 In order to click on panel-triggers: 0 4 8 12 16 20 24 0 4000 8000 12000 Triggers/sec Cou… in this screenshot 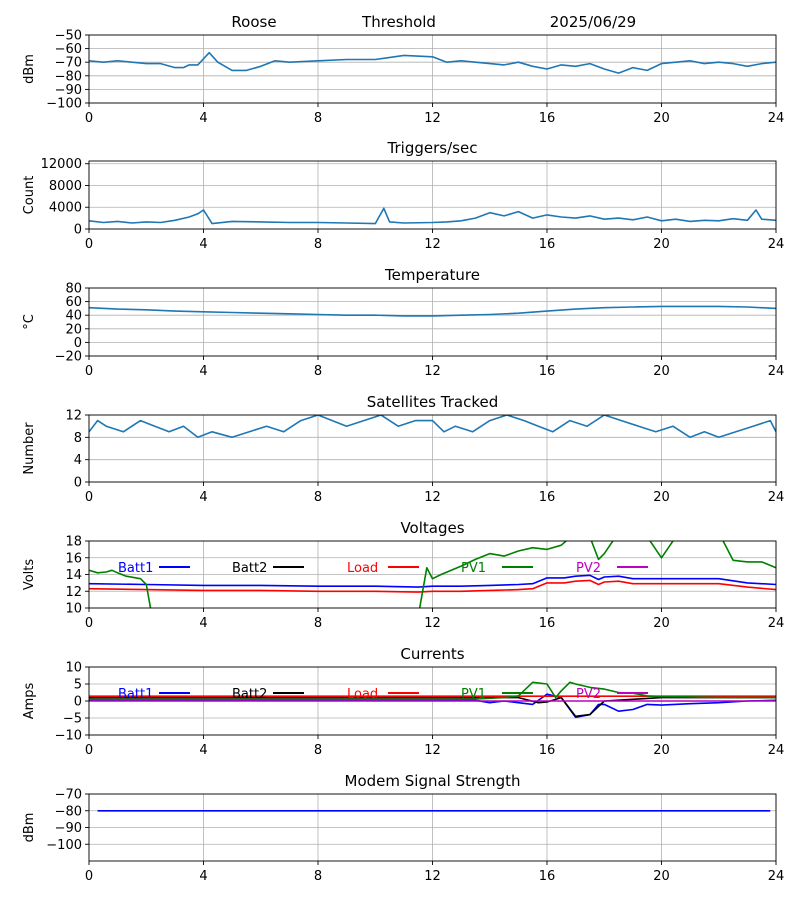, I will do `click(403, 195)`.